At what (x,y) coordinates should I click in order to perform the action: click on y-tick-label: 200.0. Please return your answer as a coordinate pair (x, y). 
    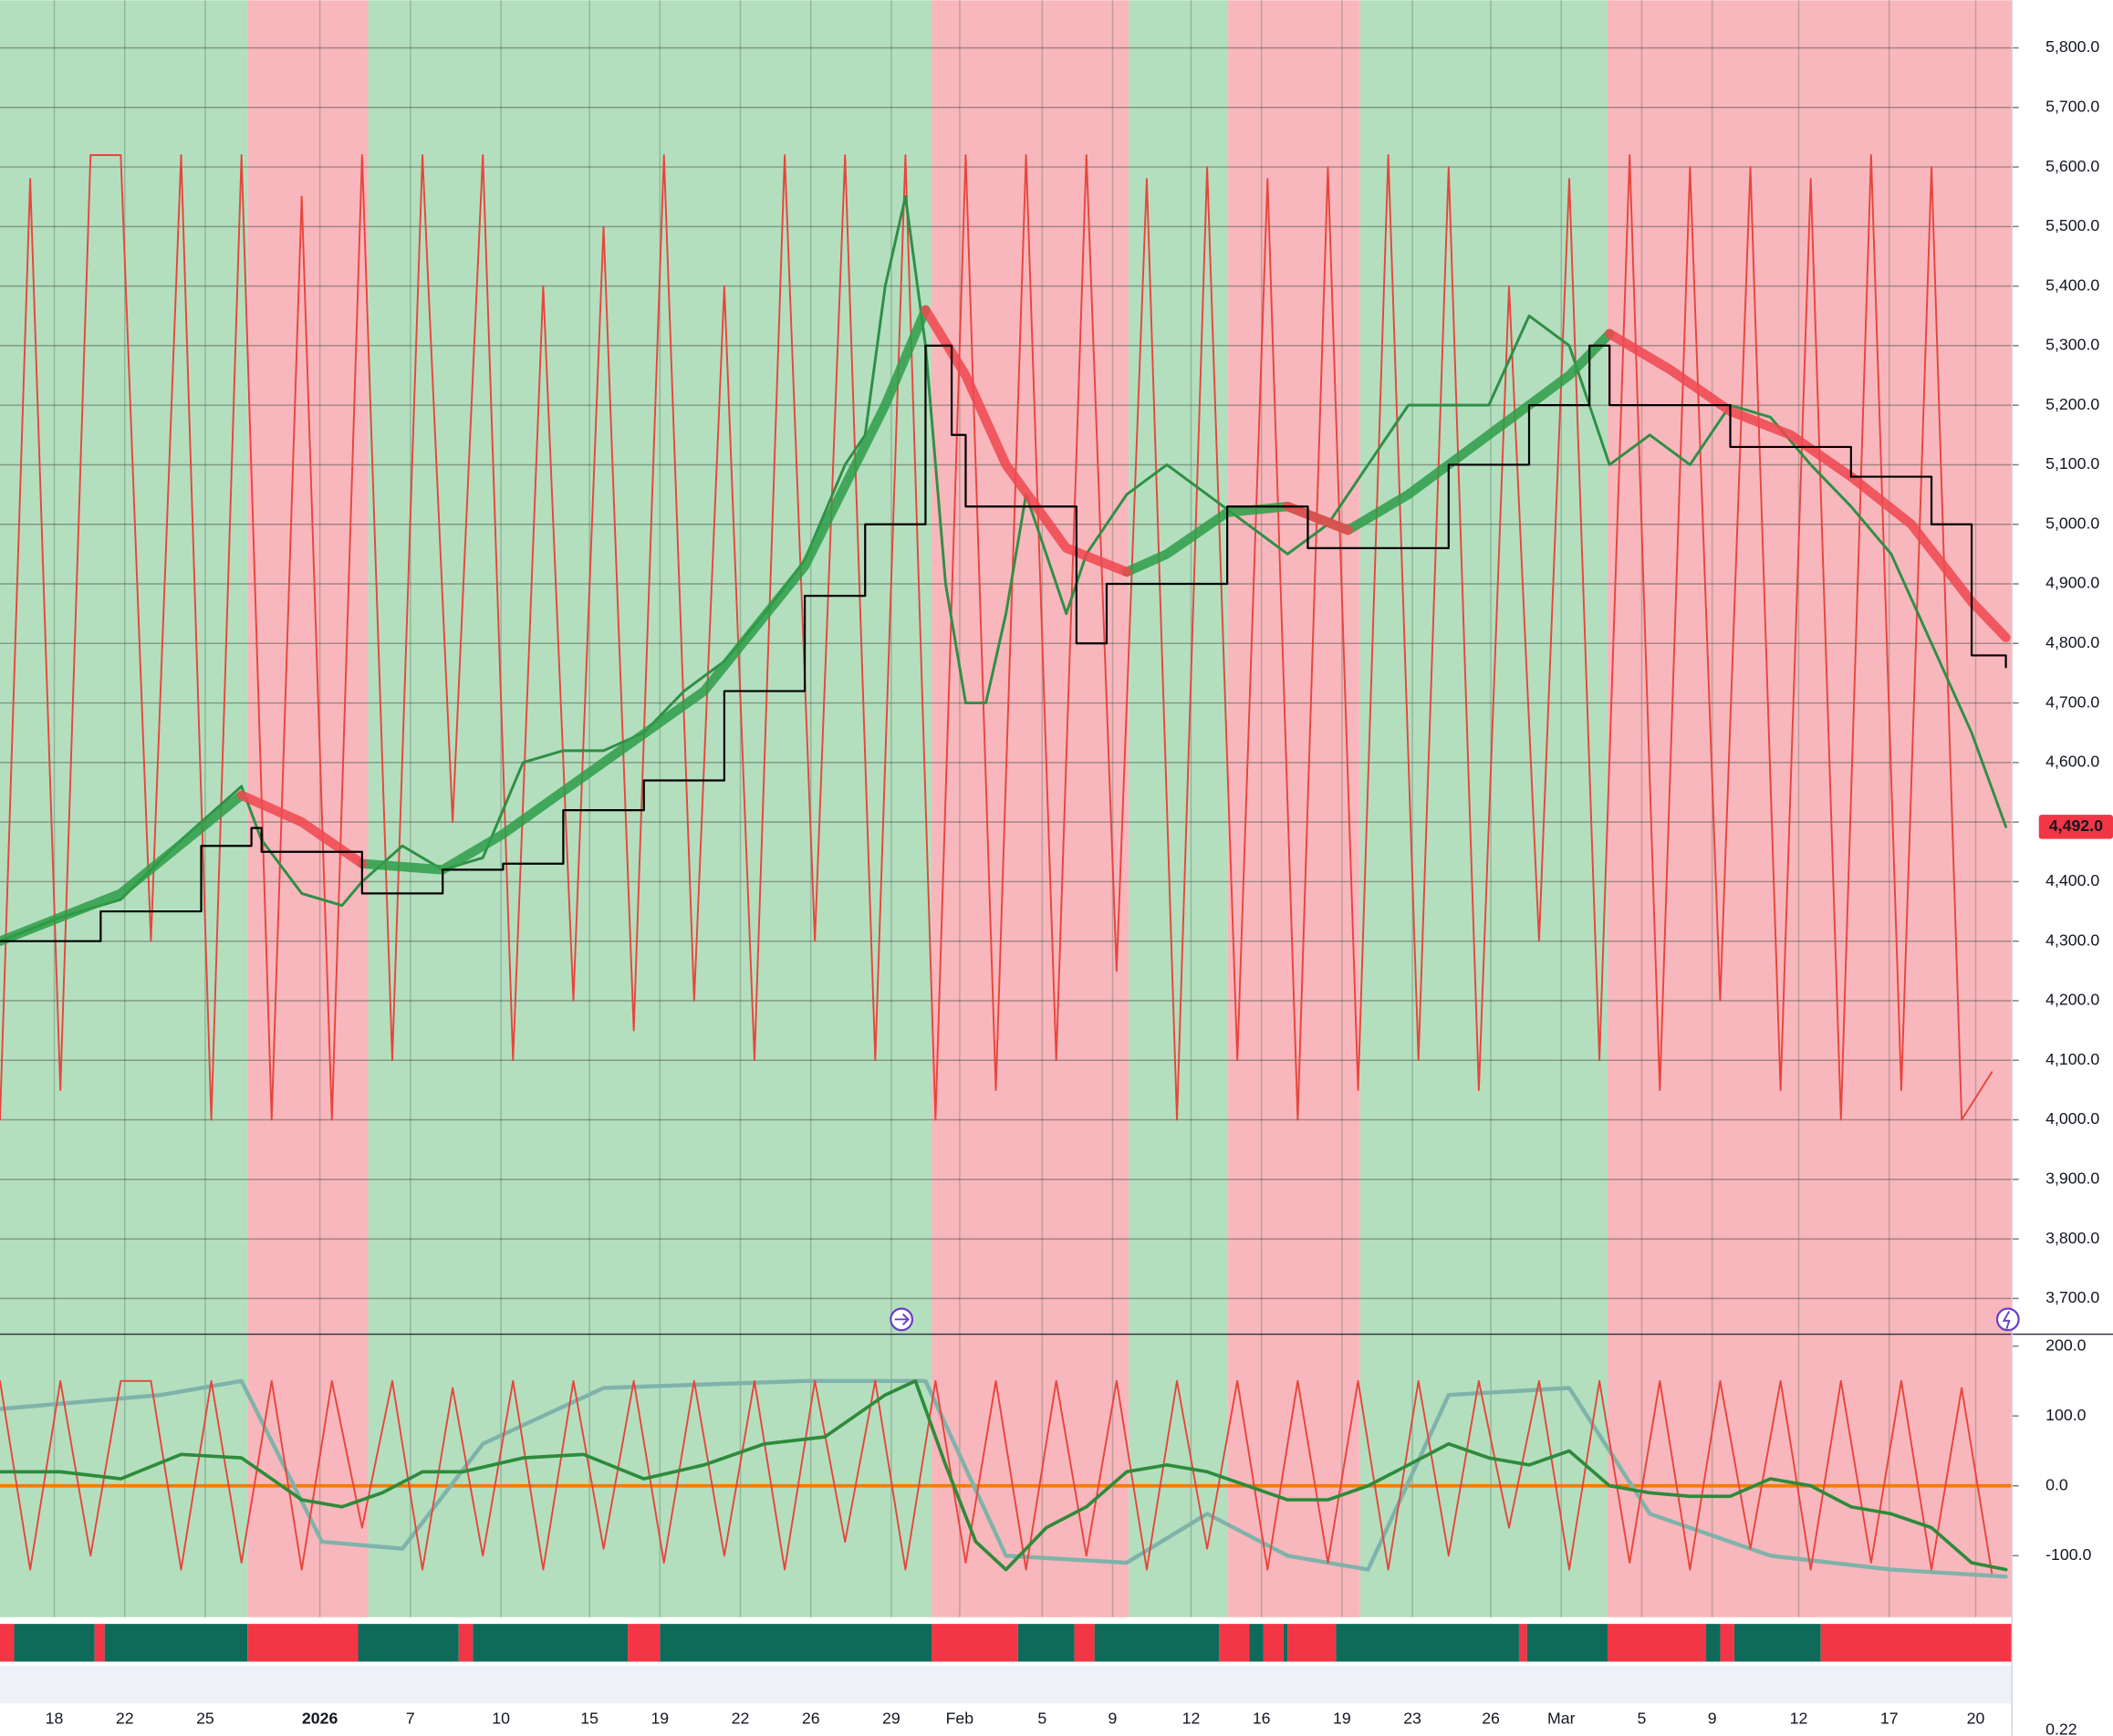
    Looking at the image, I should click on (2065, 1345).